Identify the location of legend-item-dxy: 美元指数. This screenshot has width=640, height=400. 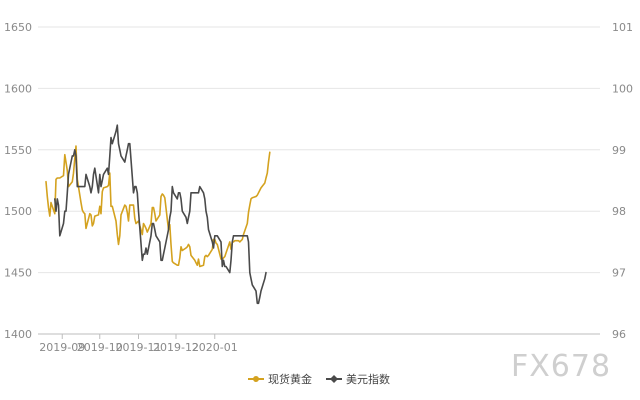
(358, 379).